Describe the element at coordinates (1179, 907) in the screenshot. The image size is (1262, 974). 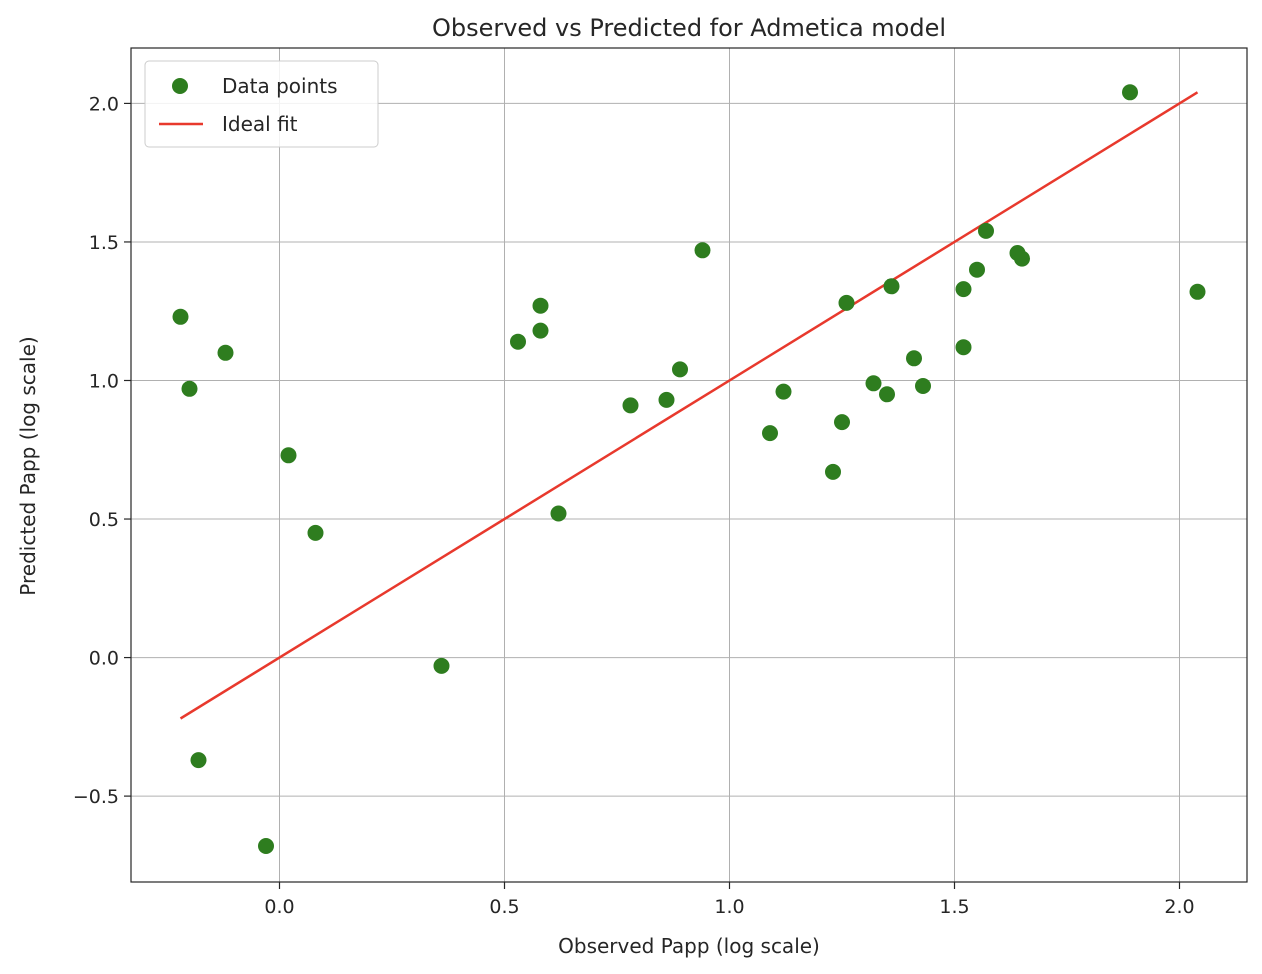
I see `x-tick-label: 2.0` at that location.